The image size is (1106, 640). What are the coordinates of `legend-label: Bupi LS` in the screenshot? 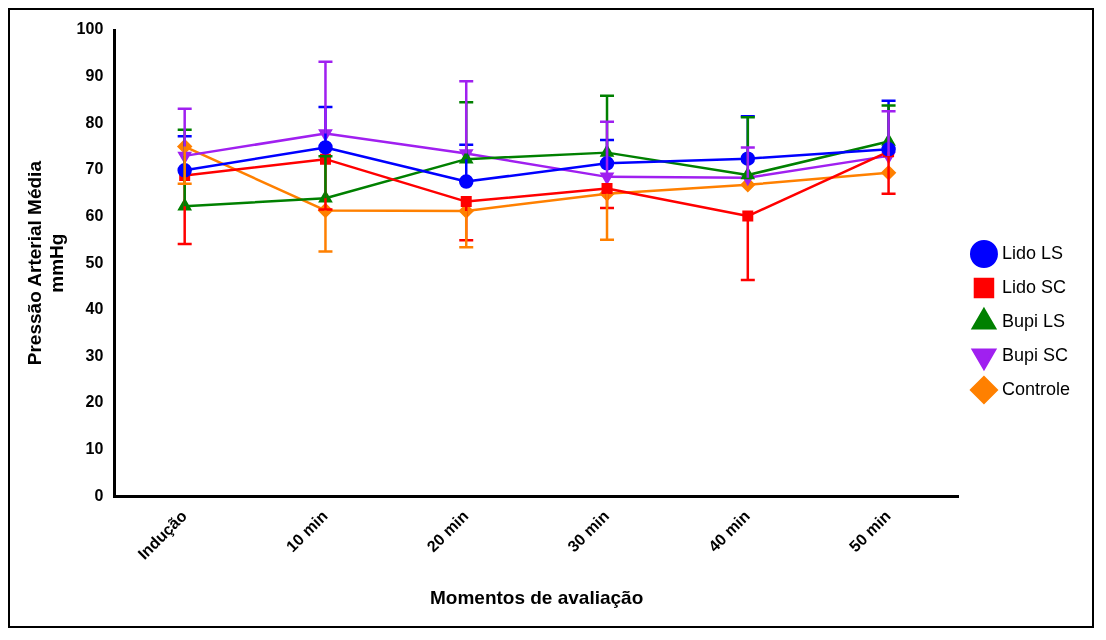 It's located at (1033, 320).